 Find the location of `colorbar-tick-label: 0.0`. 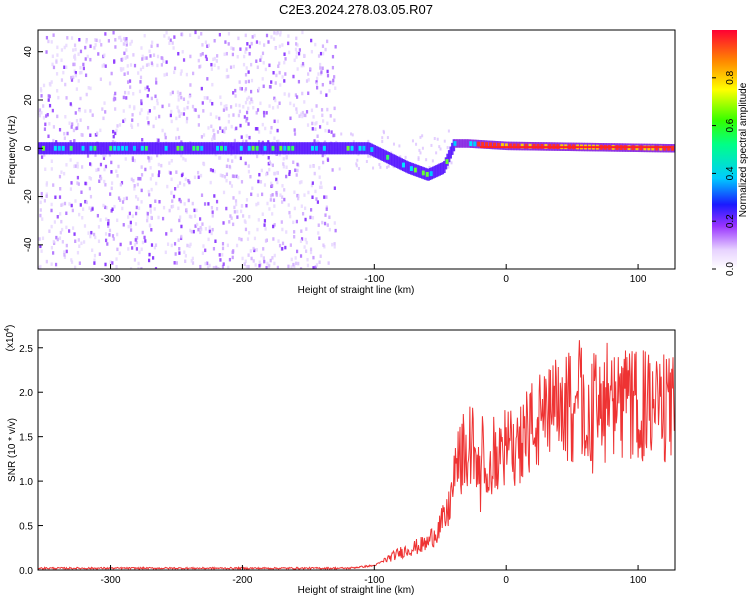

colorbar-tick-label: 0.0 is located at coordinates (730, 269).